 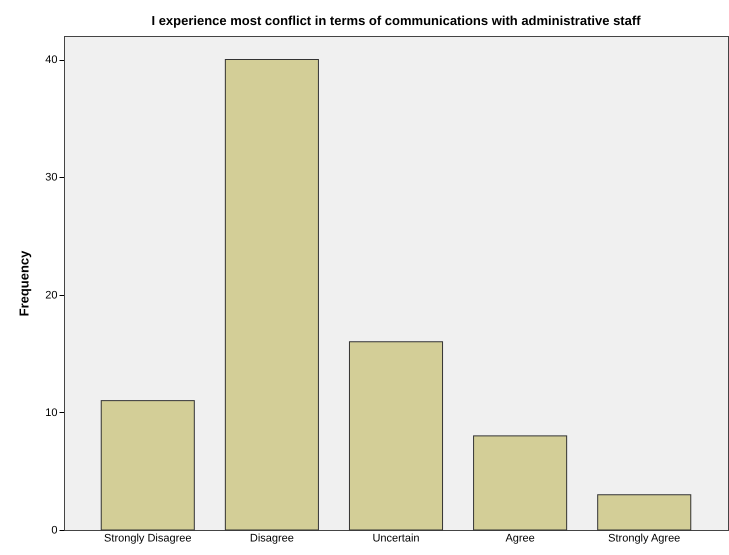 What do you see at coordinates (396, 538) in the screenshot?
I see `x-tick-label: Uncertain` at bounding box center [396, 538].